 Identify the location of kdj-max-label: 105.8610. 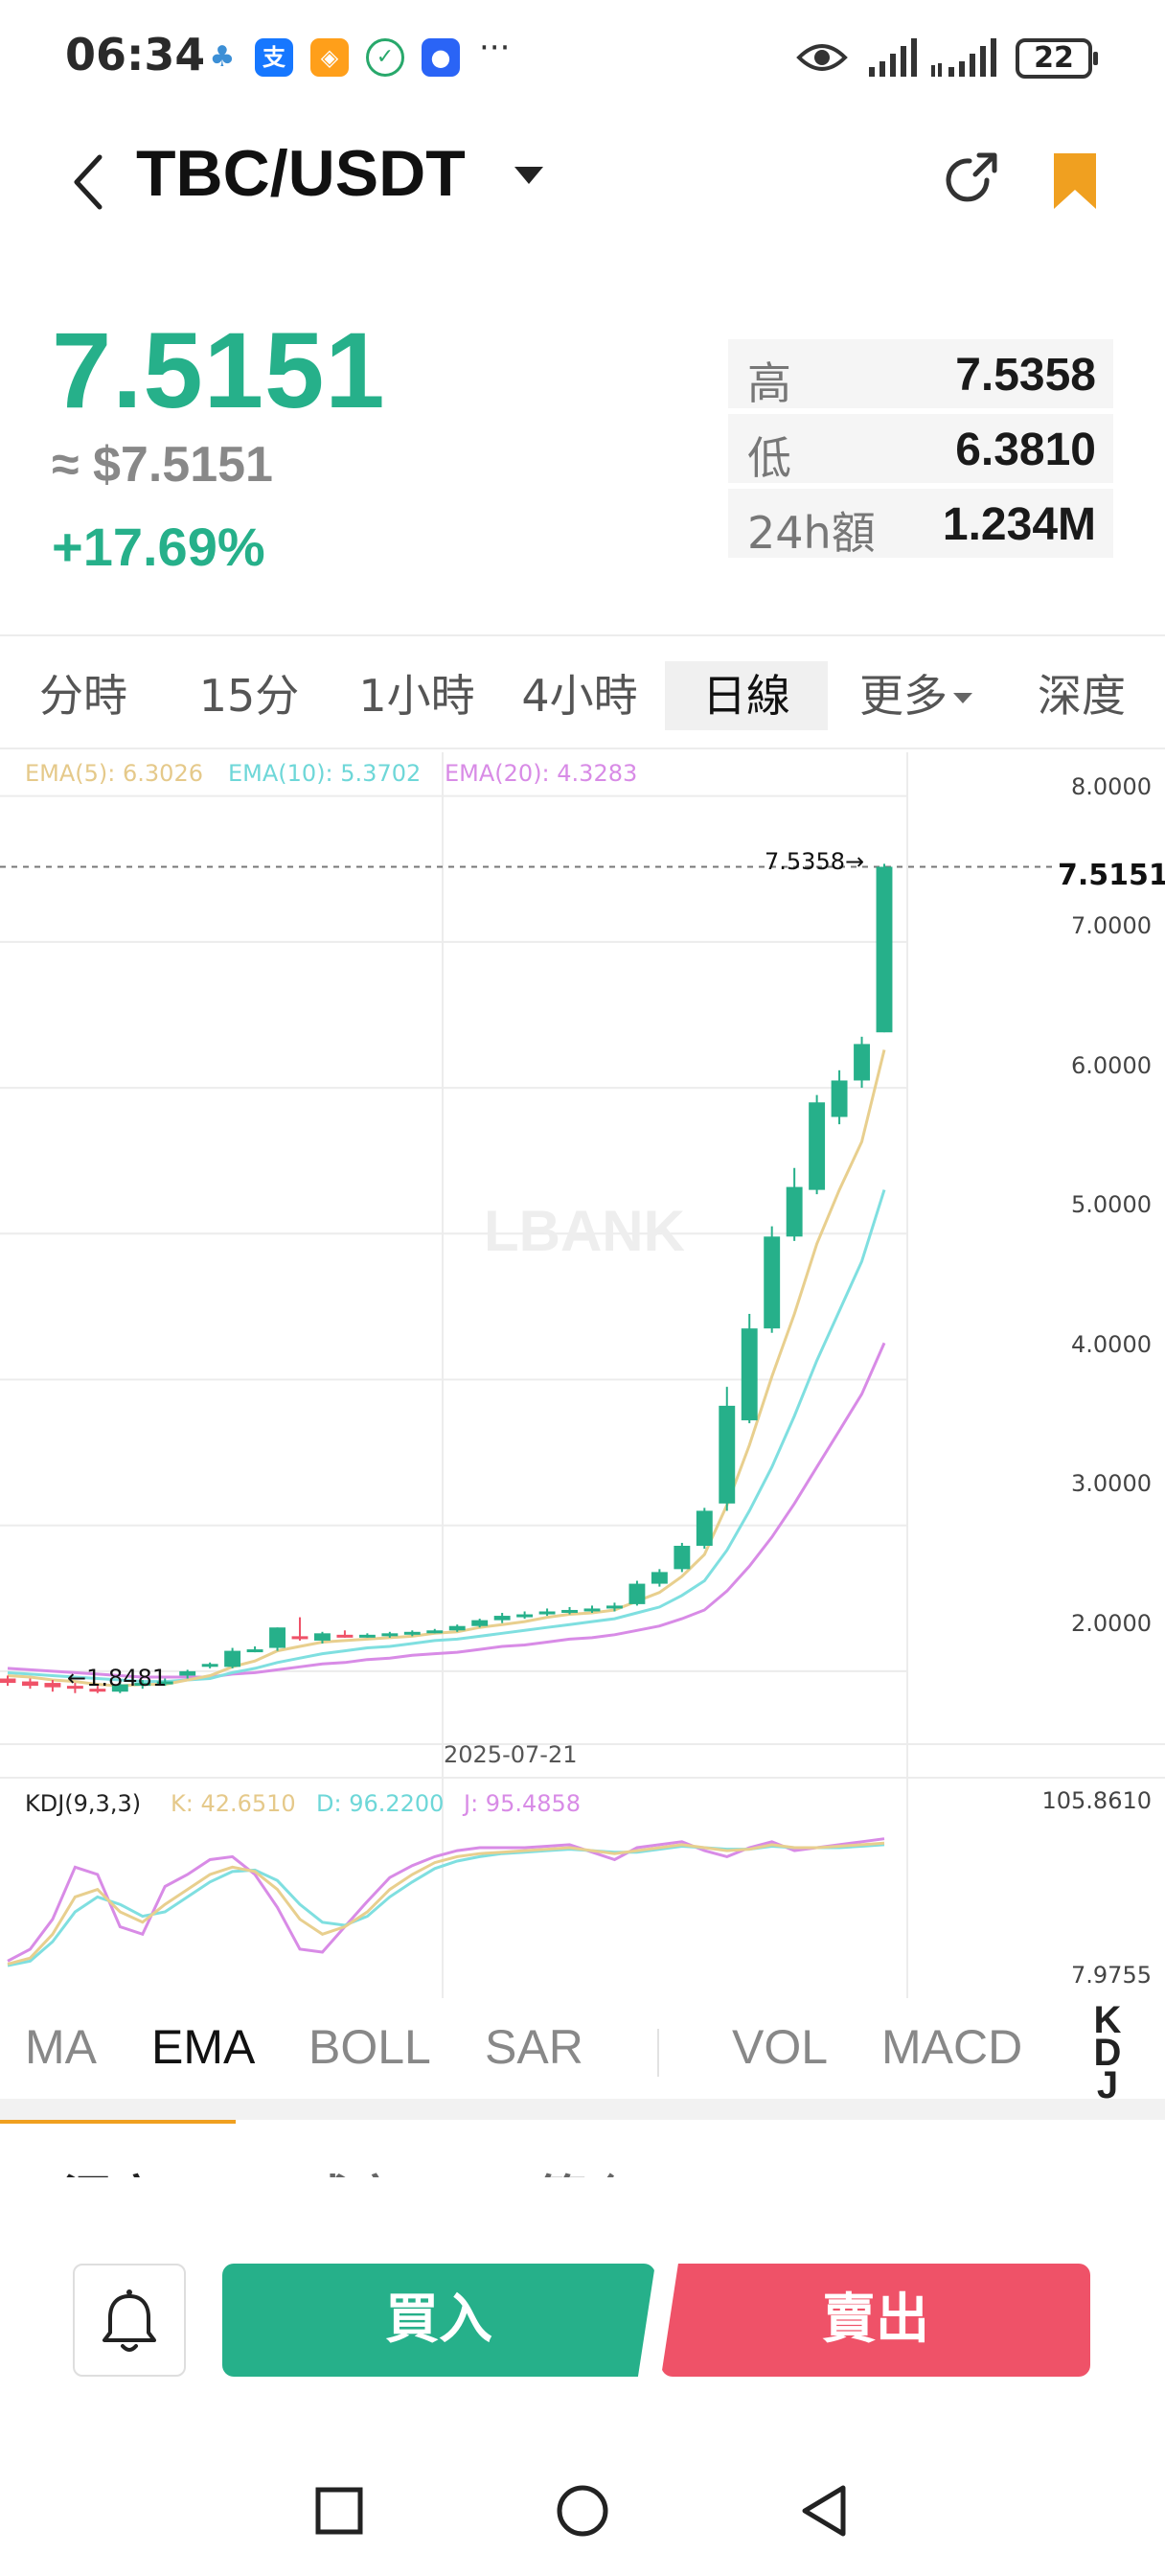
(1096, 1800).